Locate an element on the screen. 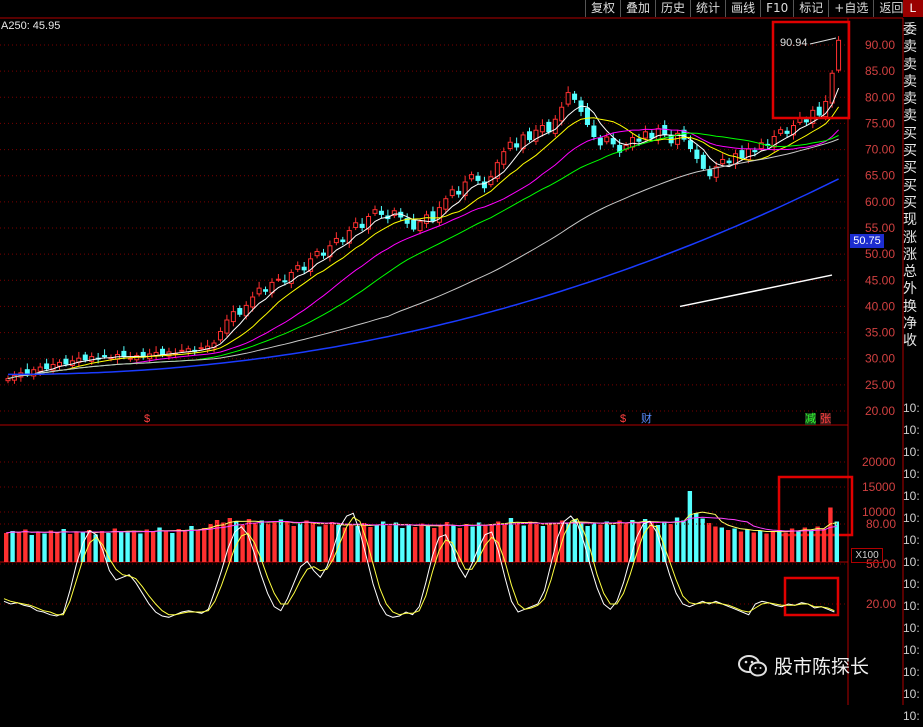 This screenshot has width=923, height=727. price-tick-label: 20.00 is located at coordinates (880, 411).